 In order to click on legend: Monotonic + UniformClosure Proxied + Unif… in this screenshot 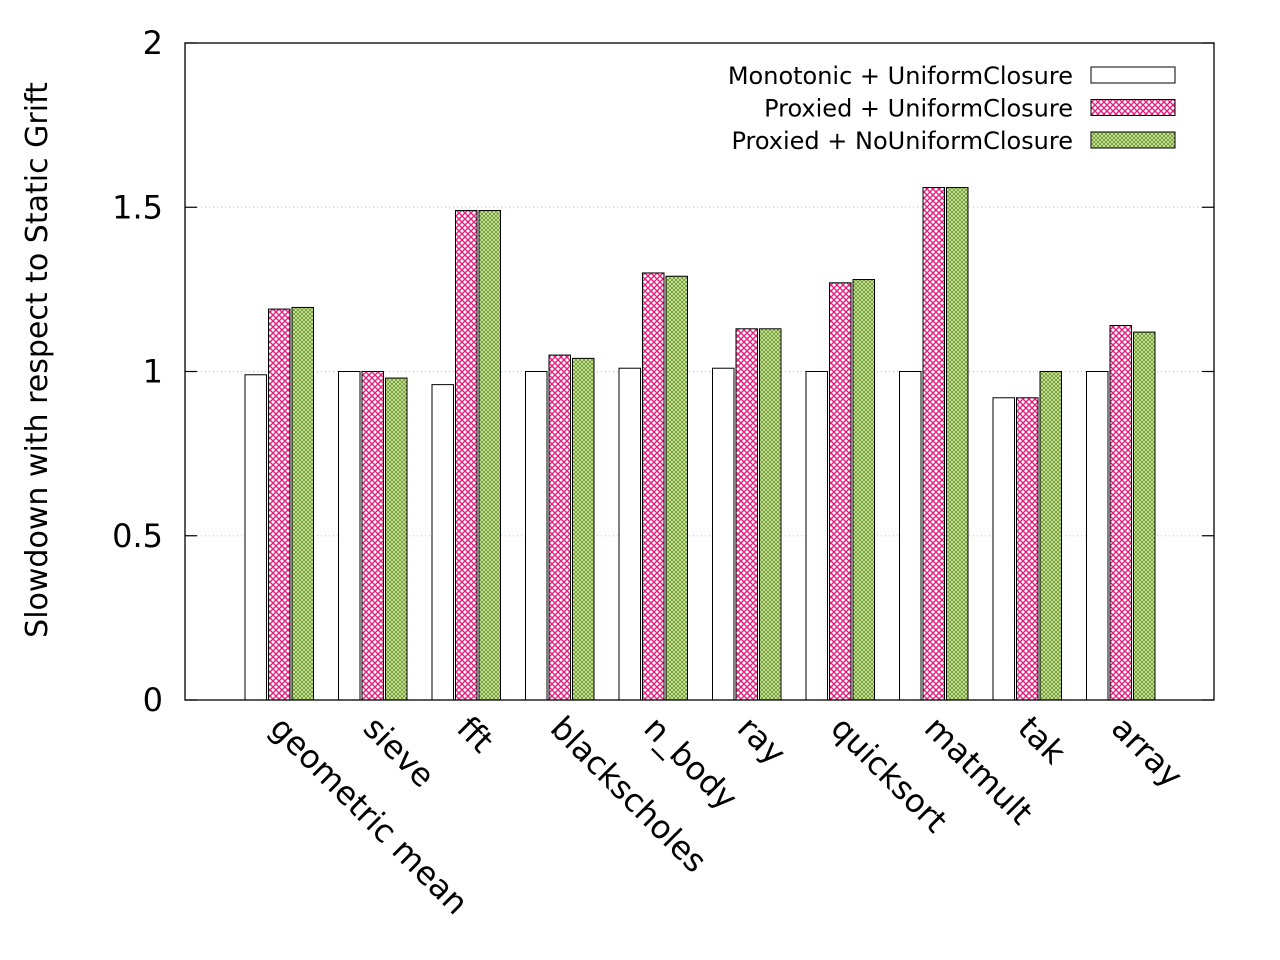, I will do `click(952, 108)`.